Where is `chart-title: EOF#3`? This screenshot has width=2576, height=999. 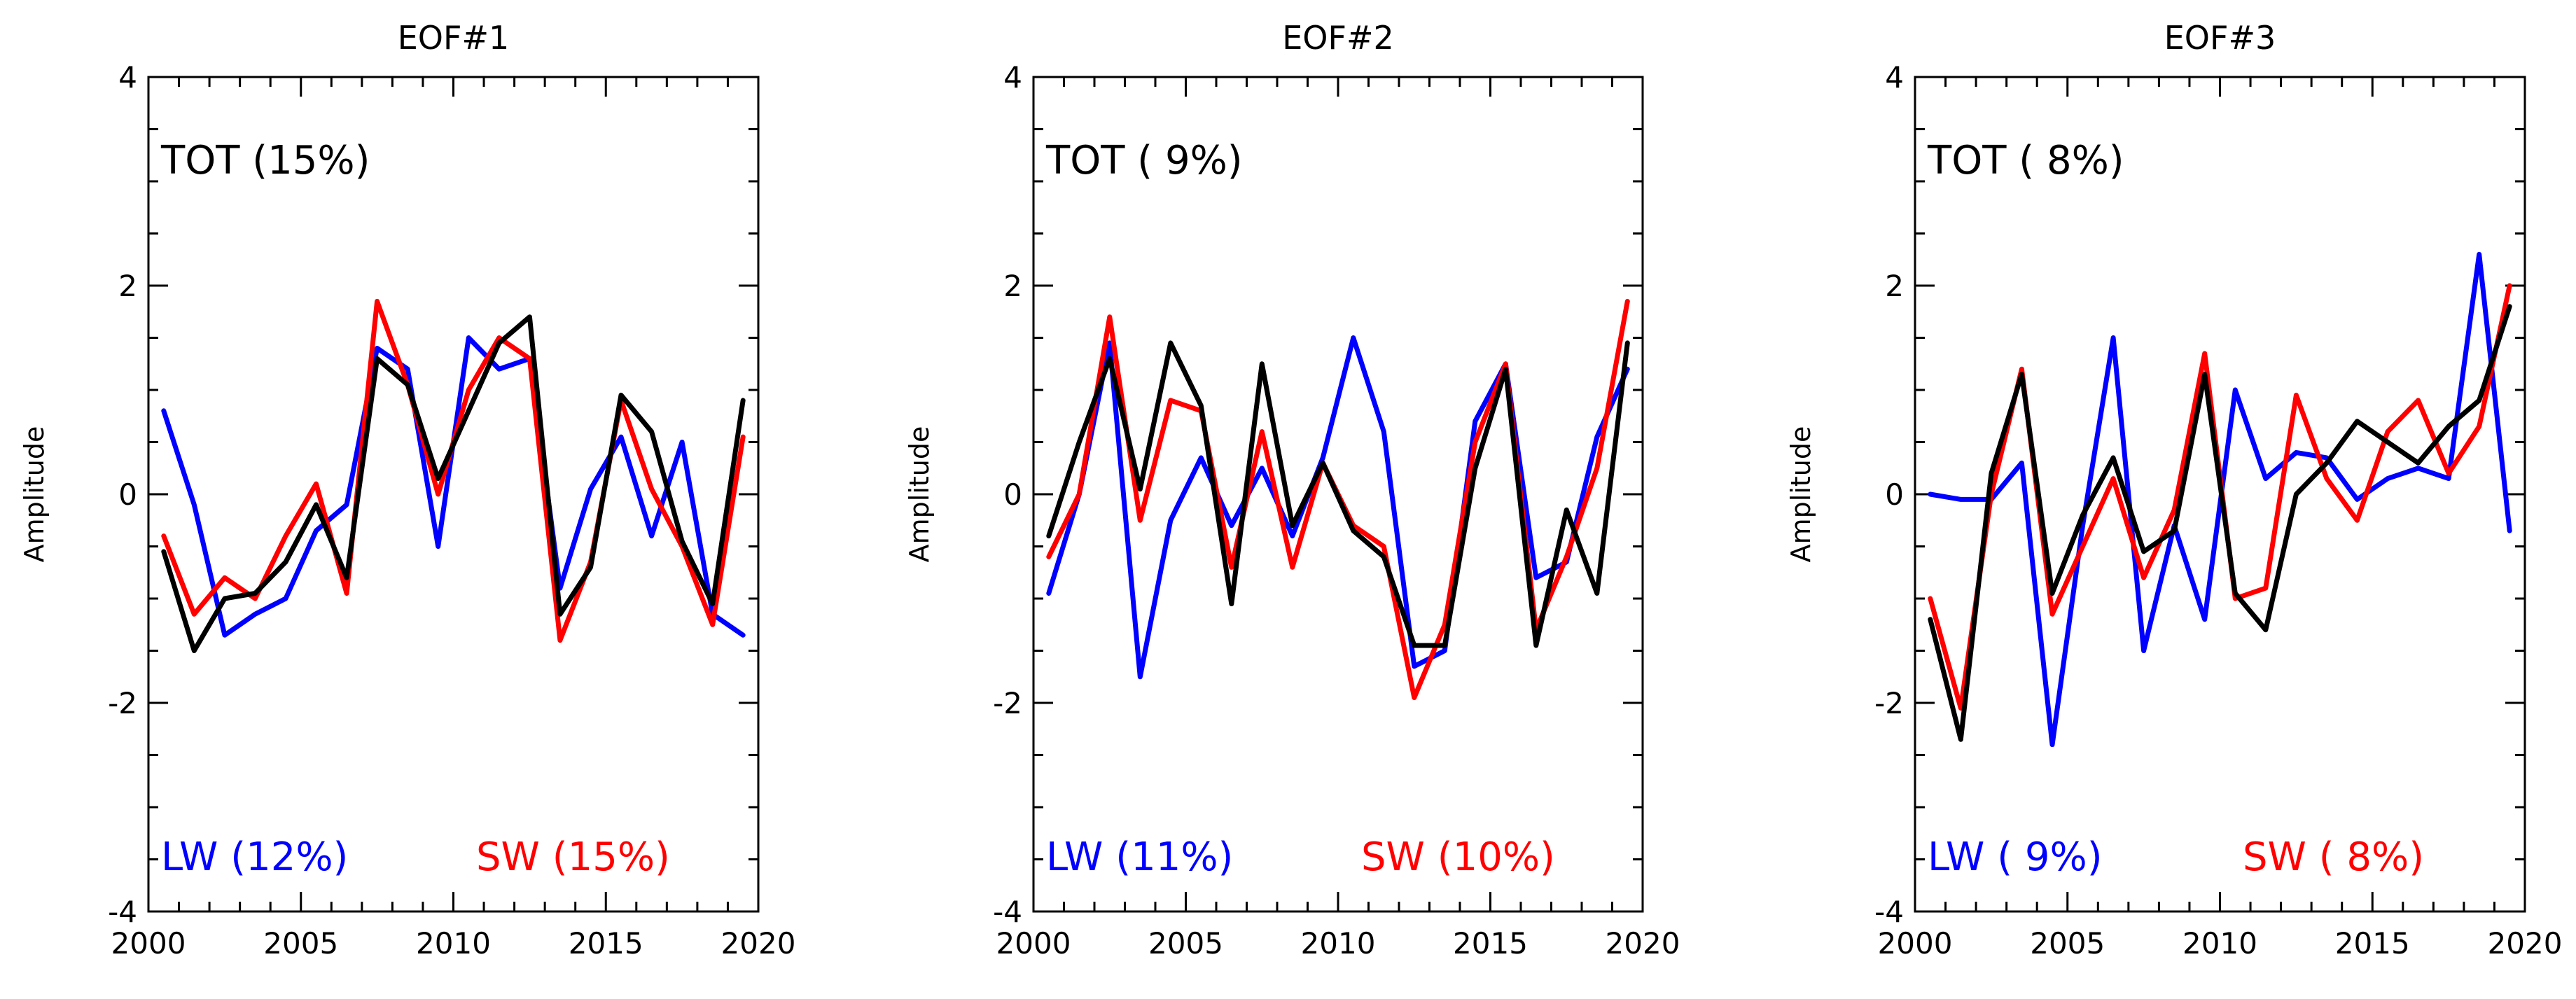
chart-title: EOF#3 is located at coordinates (2220, 38).